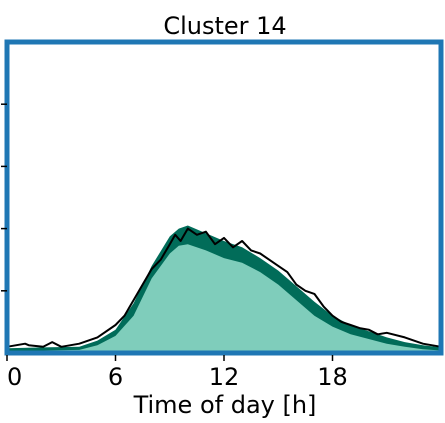  What do you see at coordinates (4, 197) in the screenshot?
I see `y-ticks` at bounding box center [4, 197].